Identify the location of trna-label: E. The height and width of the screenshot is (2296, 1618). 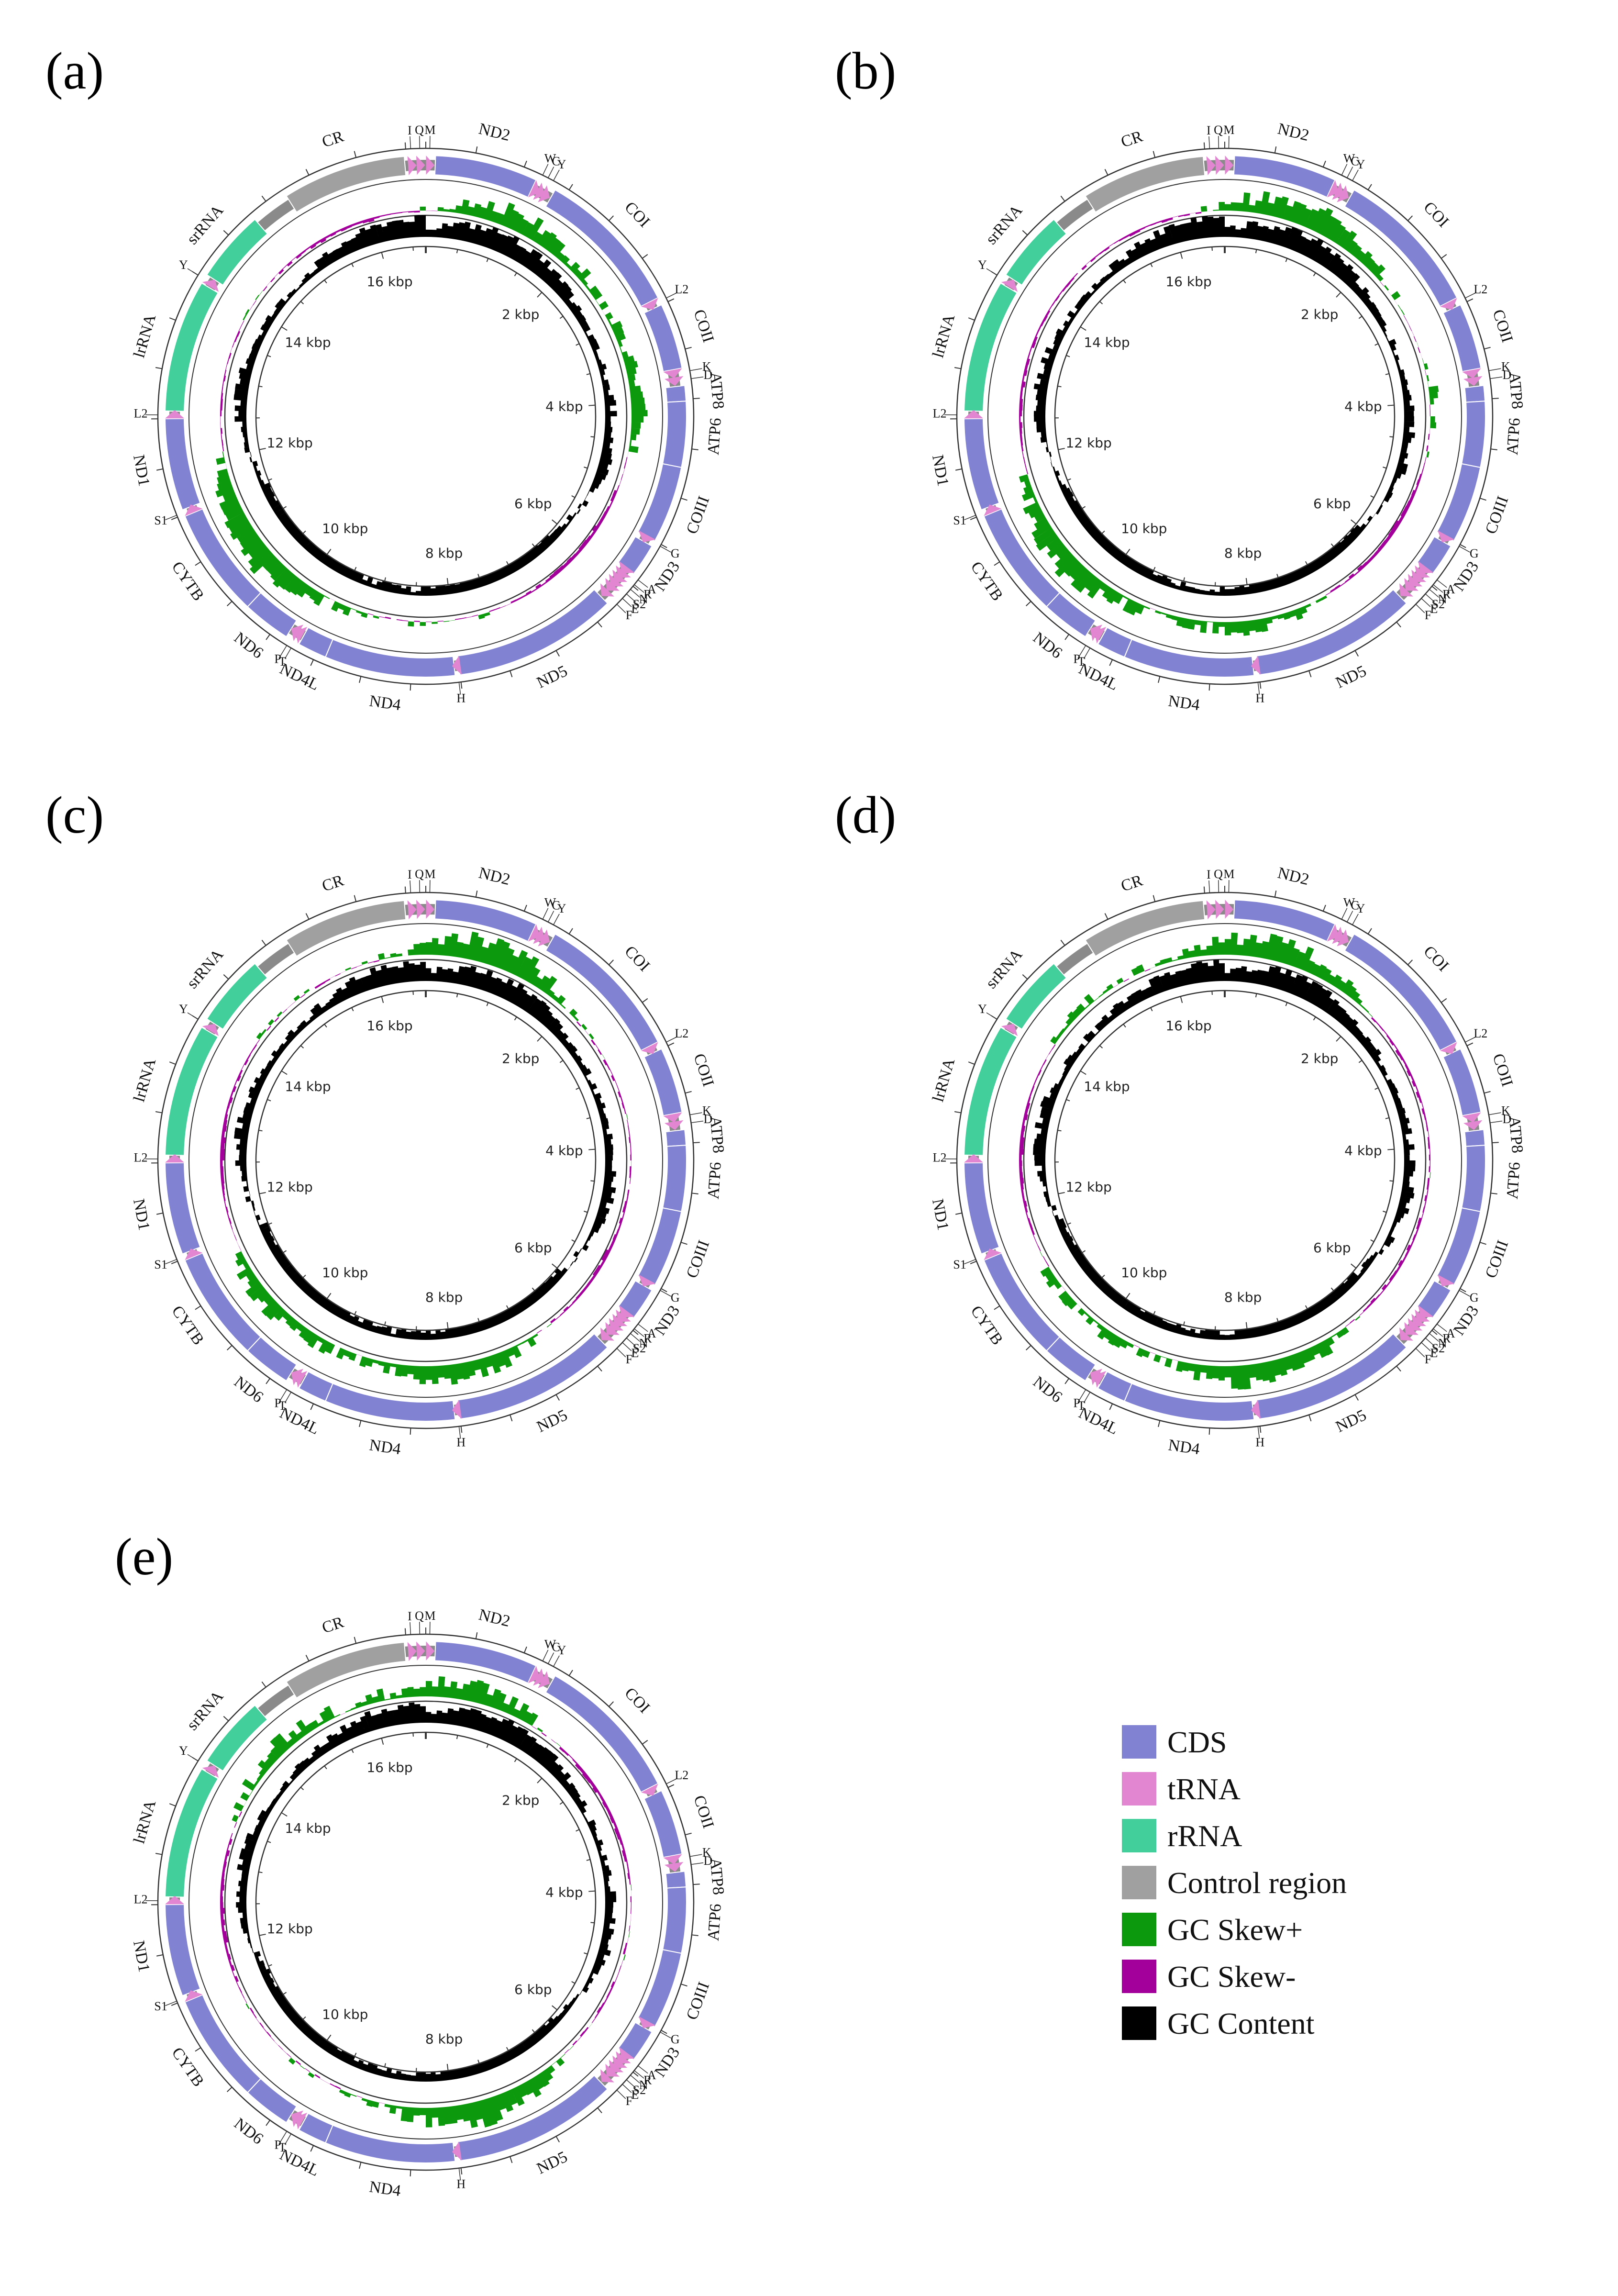
(635, 609).